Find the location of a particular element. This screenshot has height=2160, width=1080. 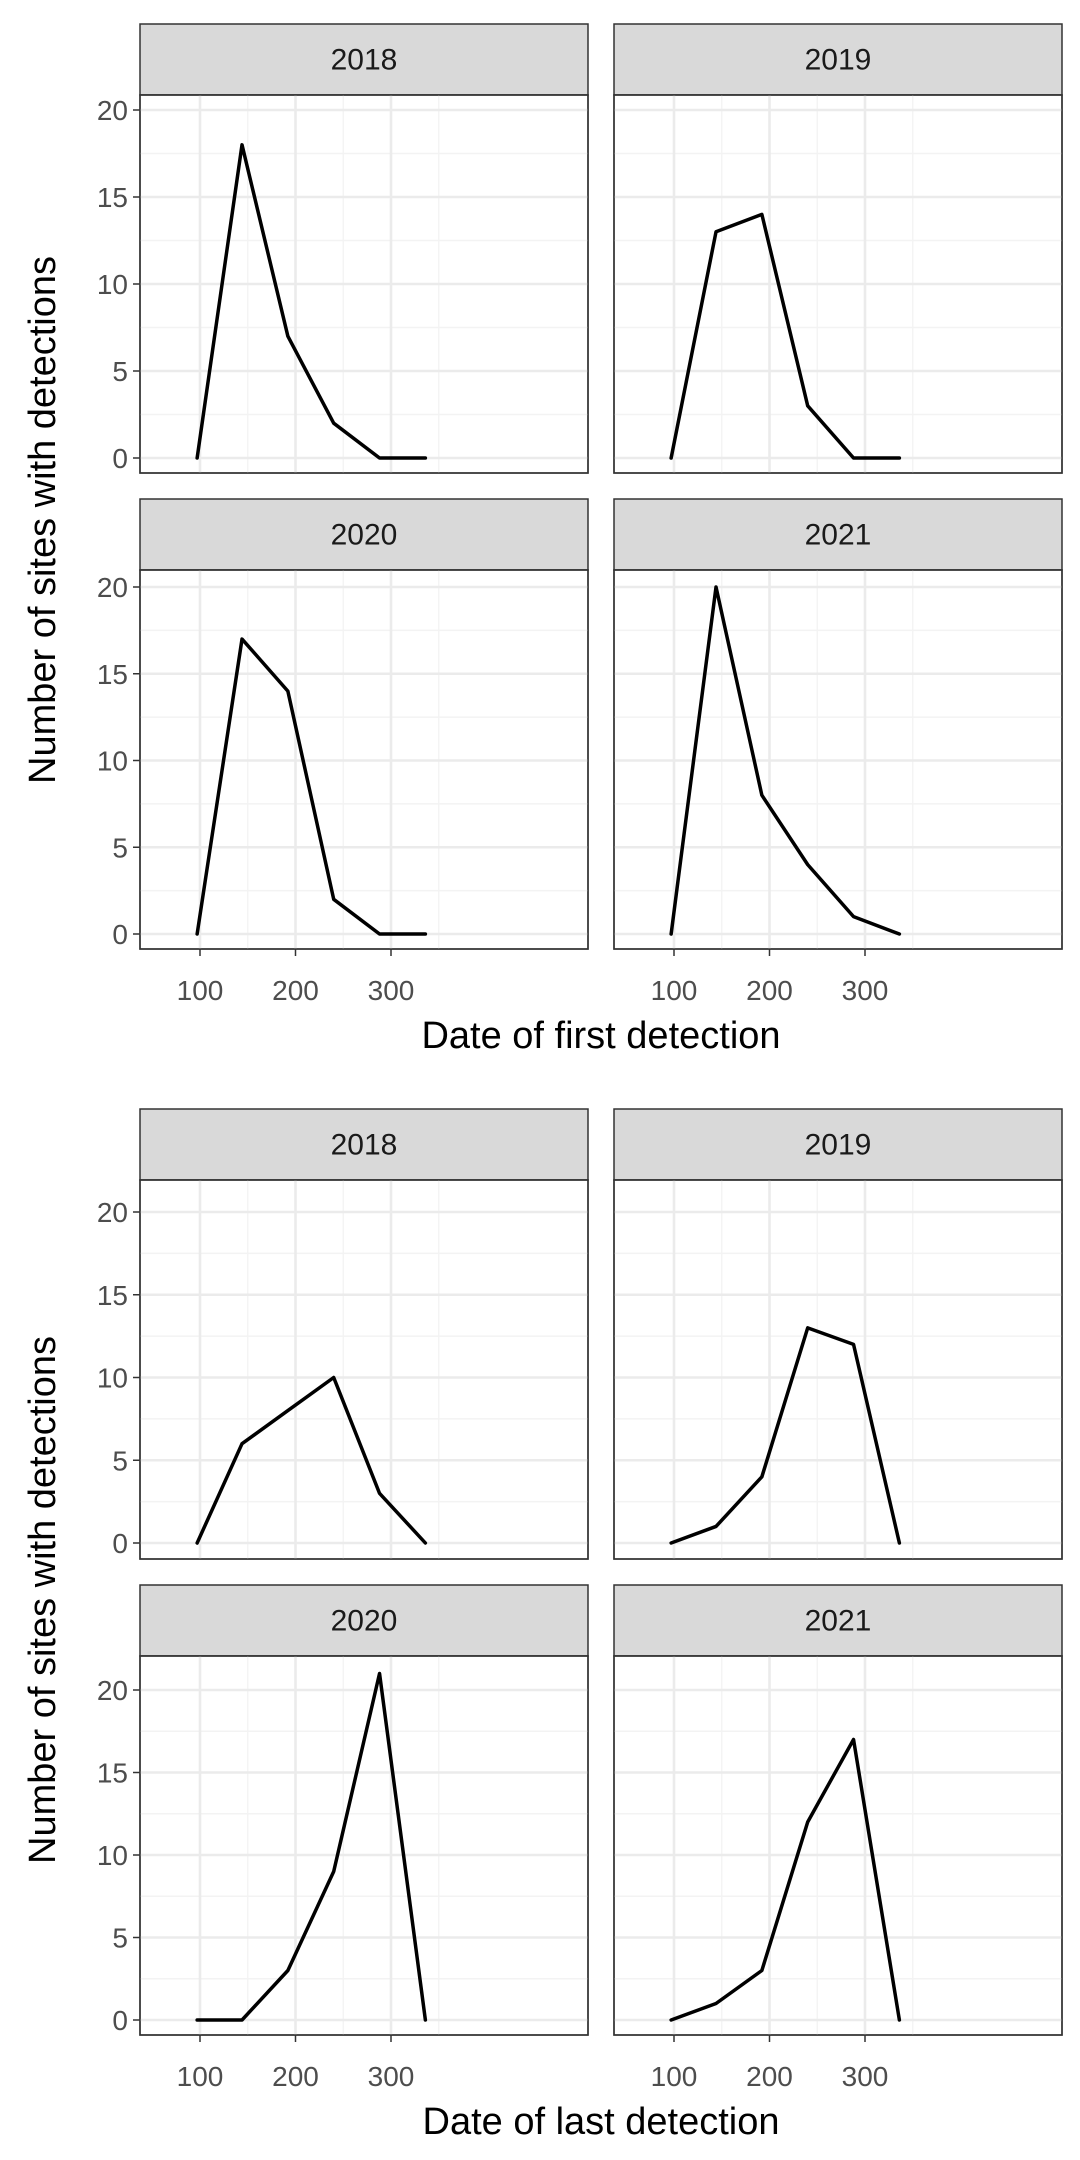

x-axis-title: Date of first detection is located at coordinates (600, 1036).